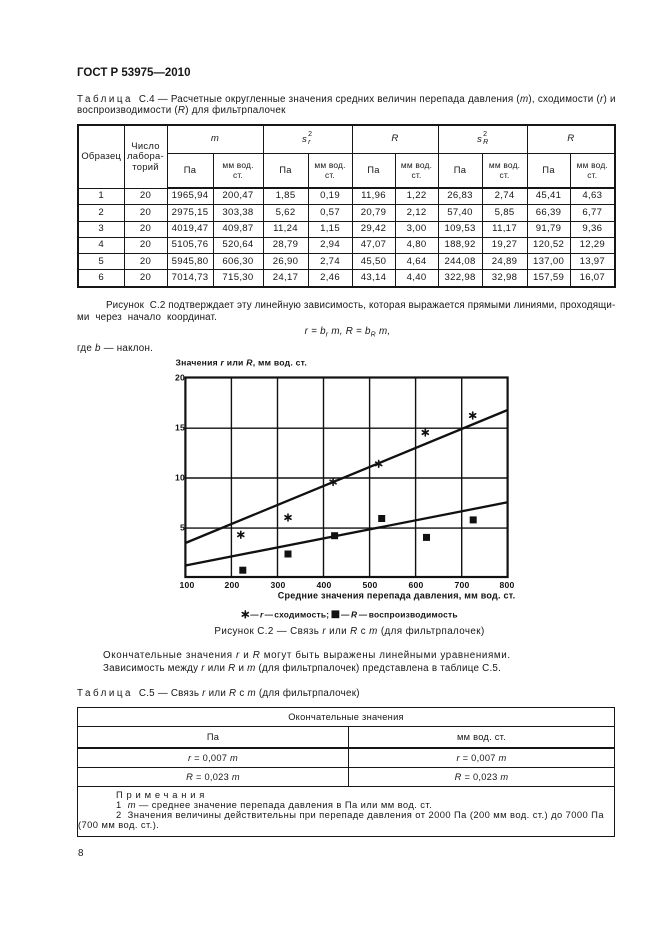 The height and width of the screenshot is (936, 661). Describe the element at coordinates (182, 528) in the screenshot. I see `svg-text: 5` at that location.